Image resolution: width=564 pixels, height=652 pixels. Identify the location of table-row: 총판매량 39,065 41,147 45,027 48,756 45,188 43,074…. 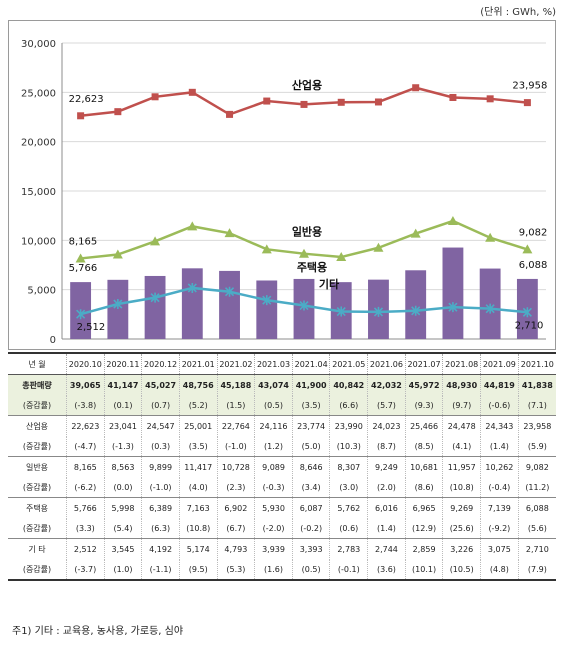
(282, 385).